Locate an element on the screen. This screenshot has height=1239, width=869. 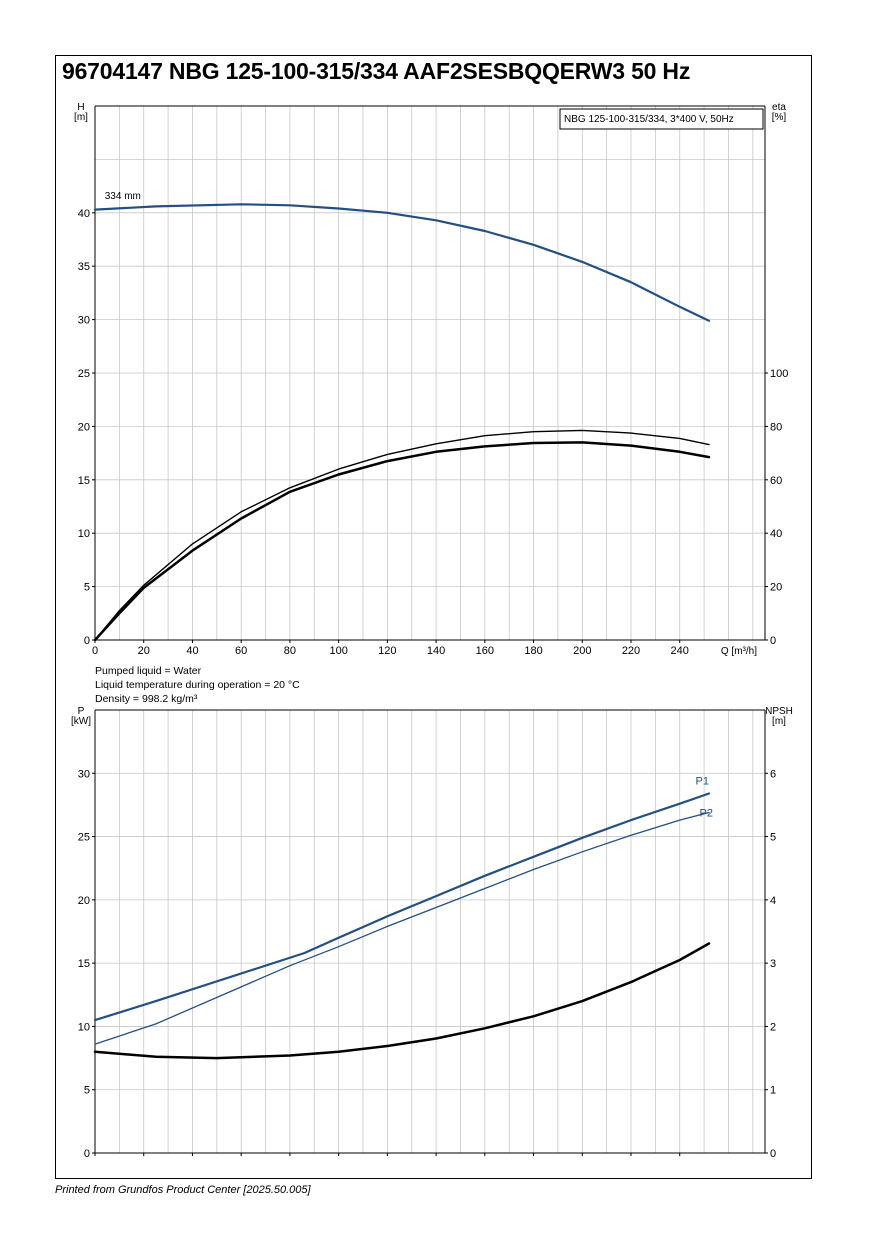
tick-label-x: 200 is located at coordinates (582, 651).